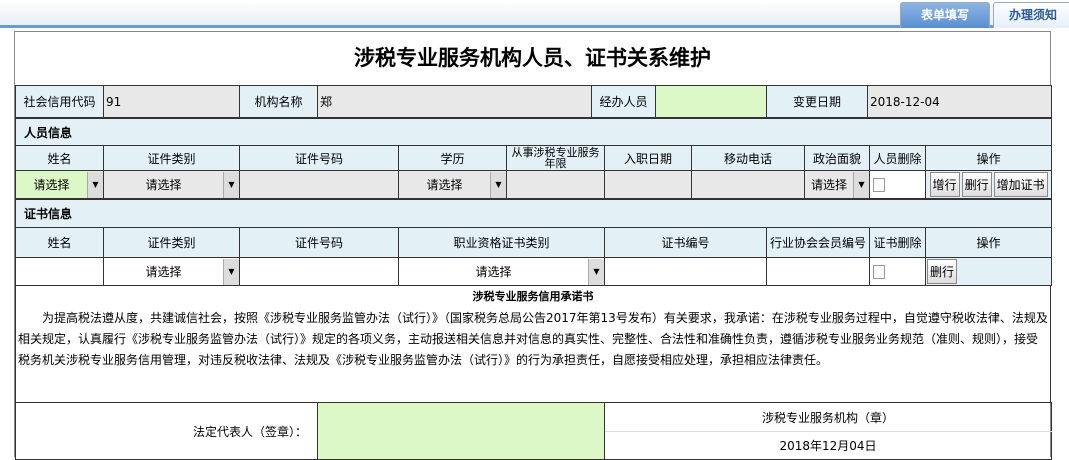 The height and width of the screenshot is (460, 1069). What do you see at coordinates (452, 158) in the screenshot?
I see `col-education: 学历` at bounding box center [452, 158].